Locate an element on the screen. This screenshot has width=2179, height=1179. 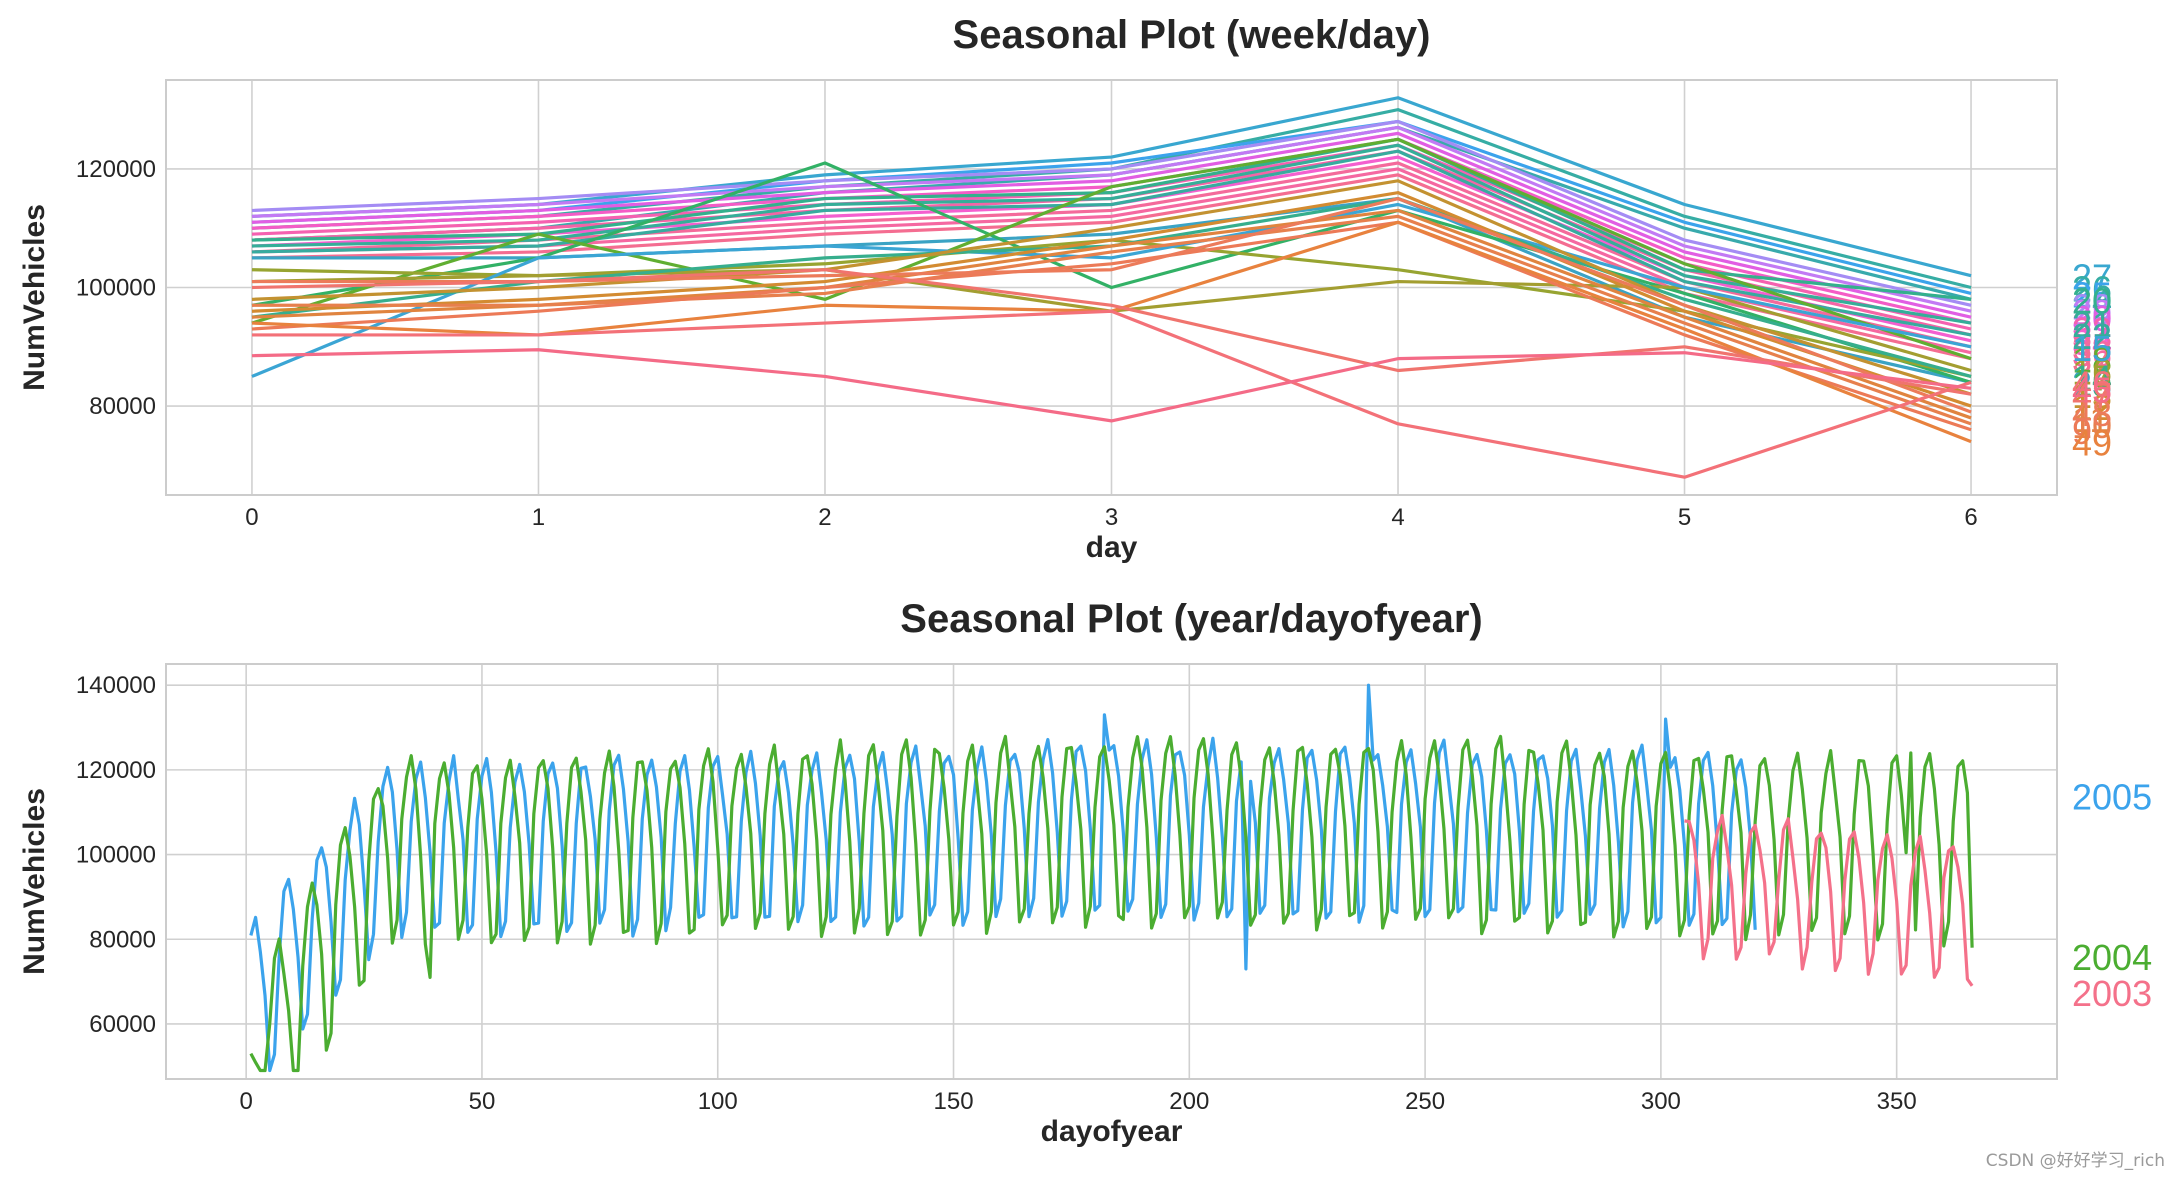
series-end-label: 10 is located at coordinates (2092, 425).